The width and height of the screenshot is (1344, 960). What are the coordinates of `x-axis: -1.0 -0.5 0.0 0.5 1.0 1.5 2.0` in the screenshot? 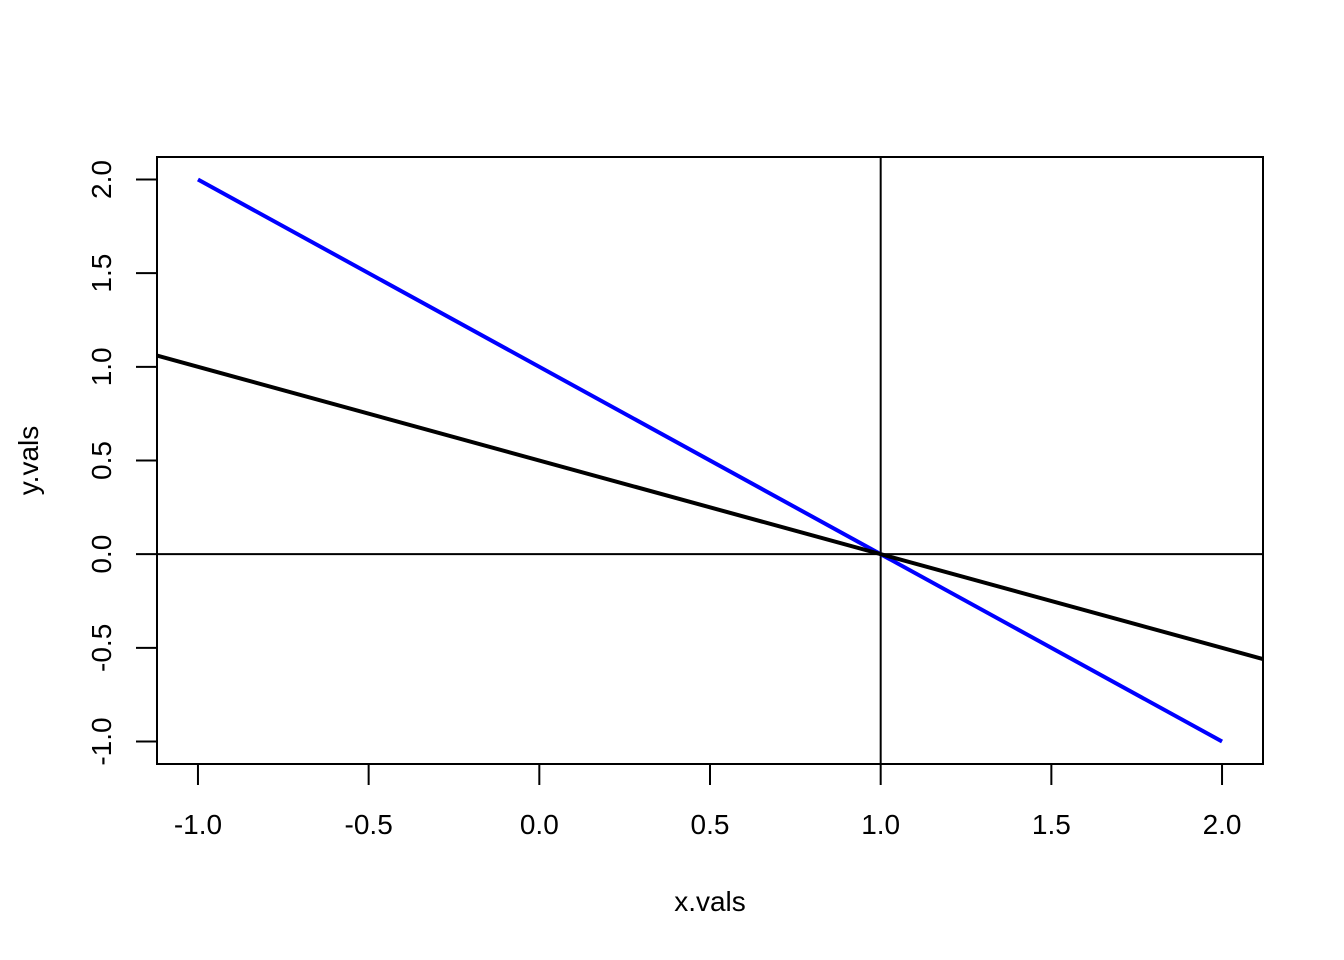 It's located at (708, 801).